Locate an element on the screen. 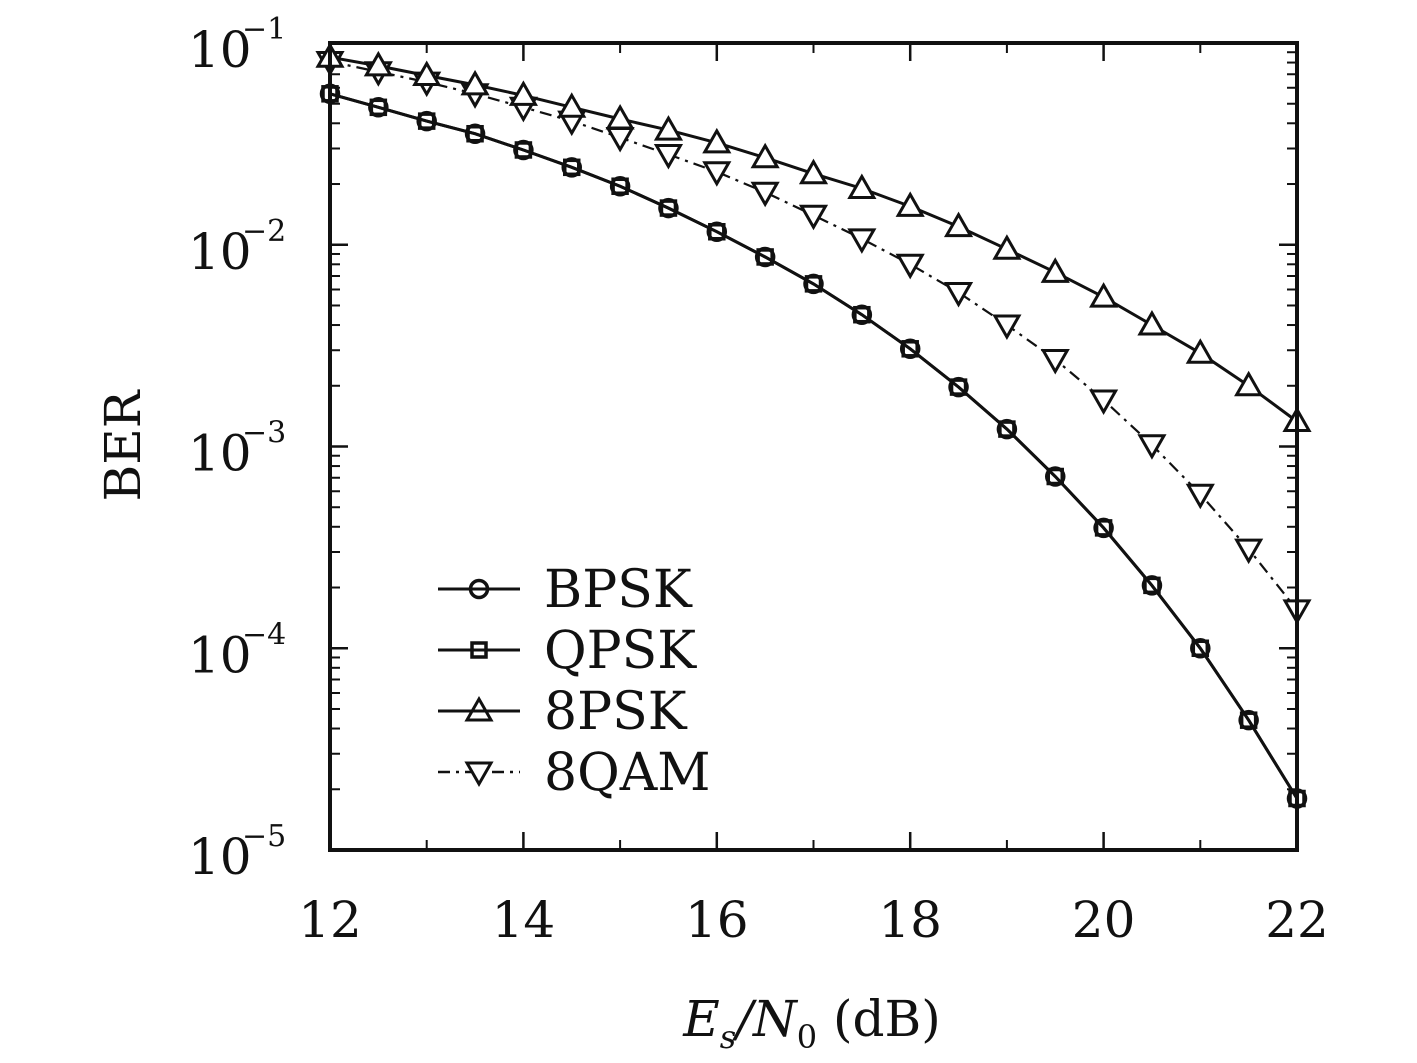 This screenshot has width=1417, height=1063. legend-entry-8psk: 8PSK is located at coordinates (563, 712).